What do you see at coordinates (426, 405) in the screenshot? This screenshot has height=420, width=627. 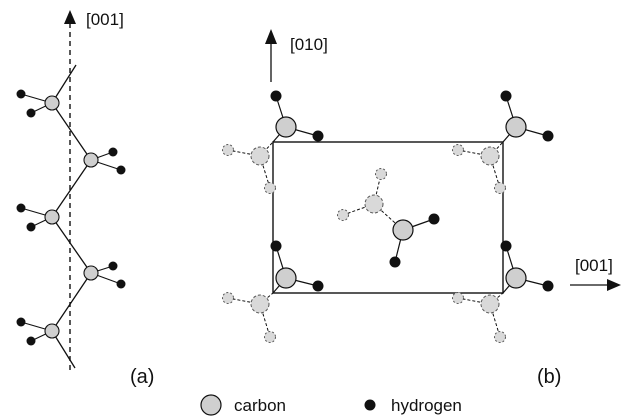 I see `legend-hydrogen-label: hydrogen` at bounding box center [426, 405].